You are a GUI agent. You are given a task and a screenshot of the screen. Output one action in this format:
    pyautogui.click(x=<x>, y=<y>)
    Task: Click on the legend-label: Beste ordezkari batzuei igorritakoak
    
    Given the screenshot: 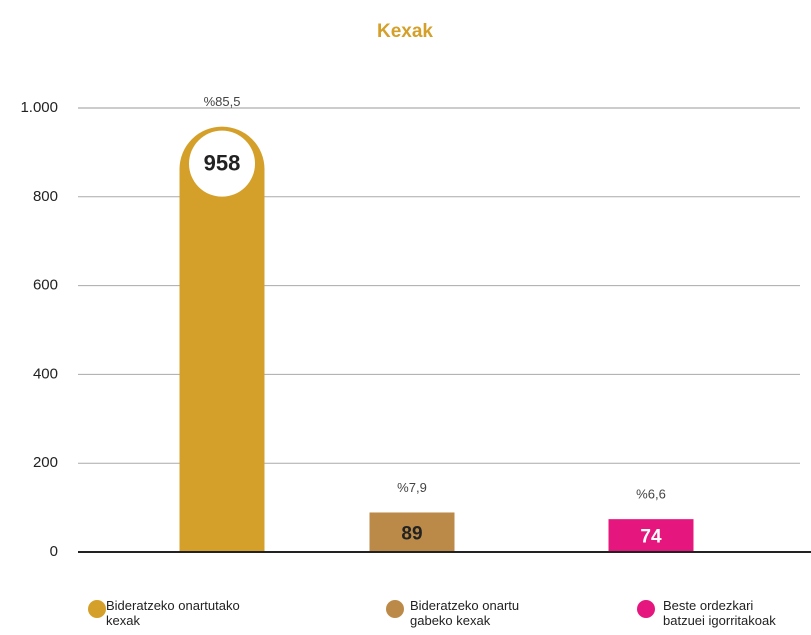 What is the action you would take?
    pyautogui.click(x=719, y=613)
    